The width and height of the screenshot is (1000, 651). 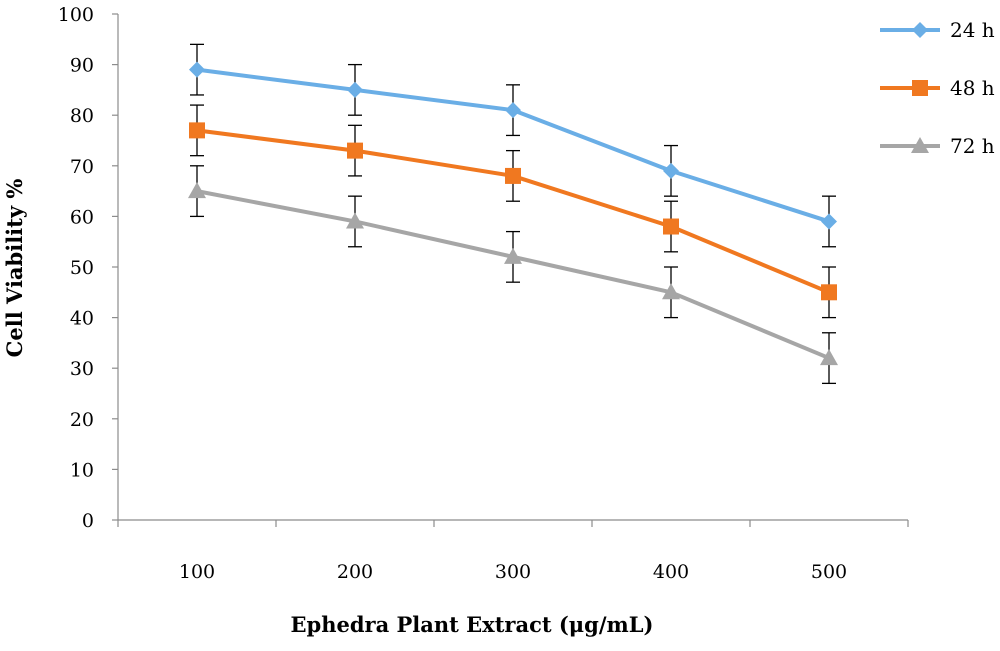 I want to click on legend: 24 h 48 h 72 h, so click(x=937, y=88).